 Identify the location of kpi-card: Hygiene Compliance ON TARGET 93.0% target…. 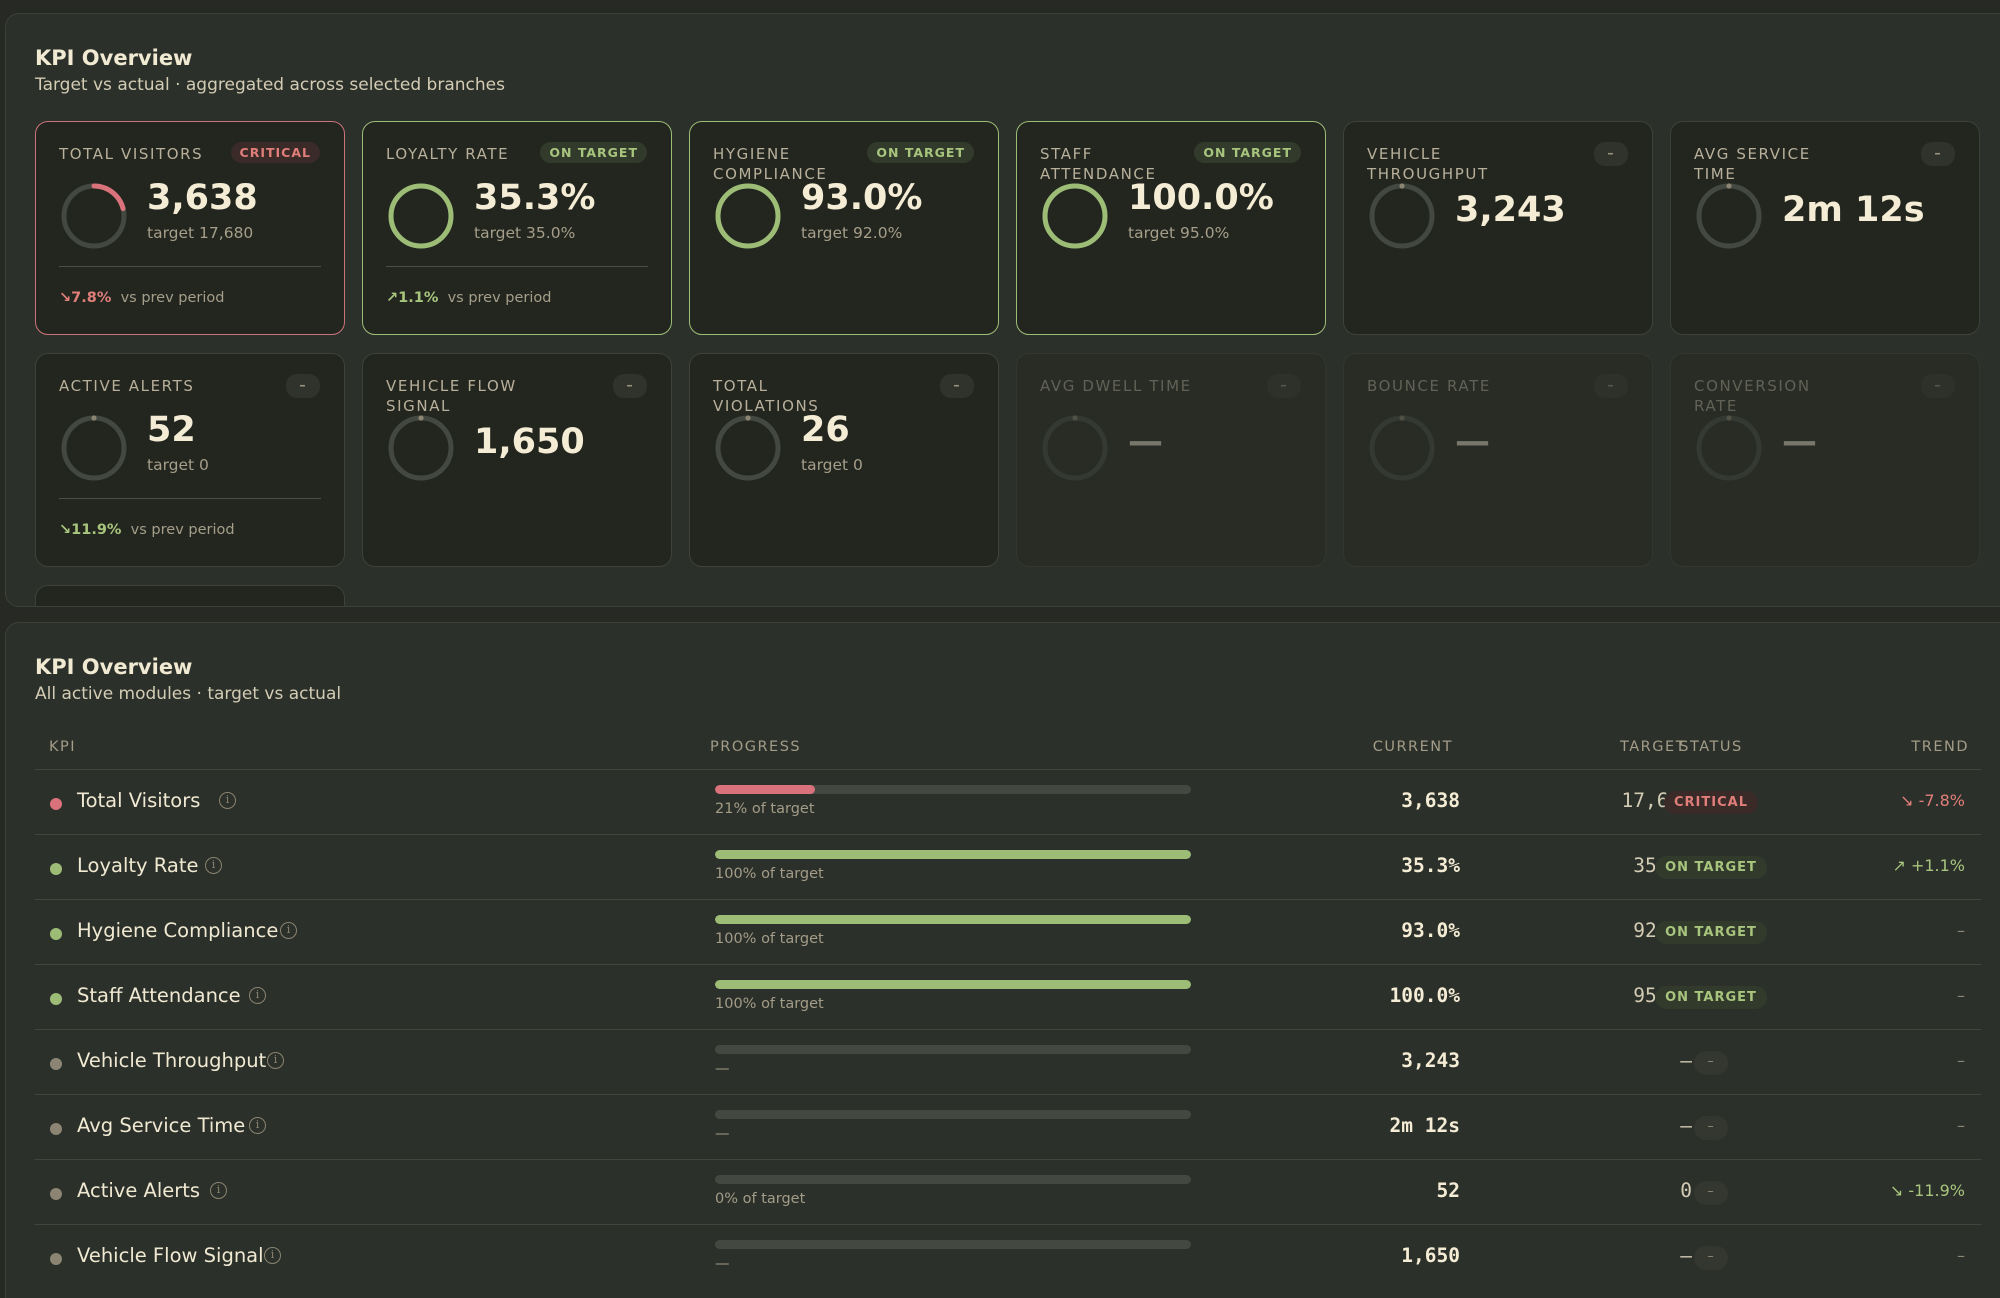
(844, 228).